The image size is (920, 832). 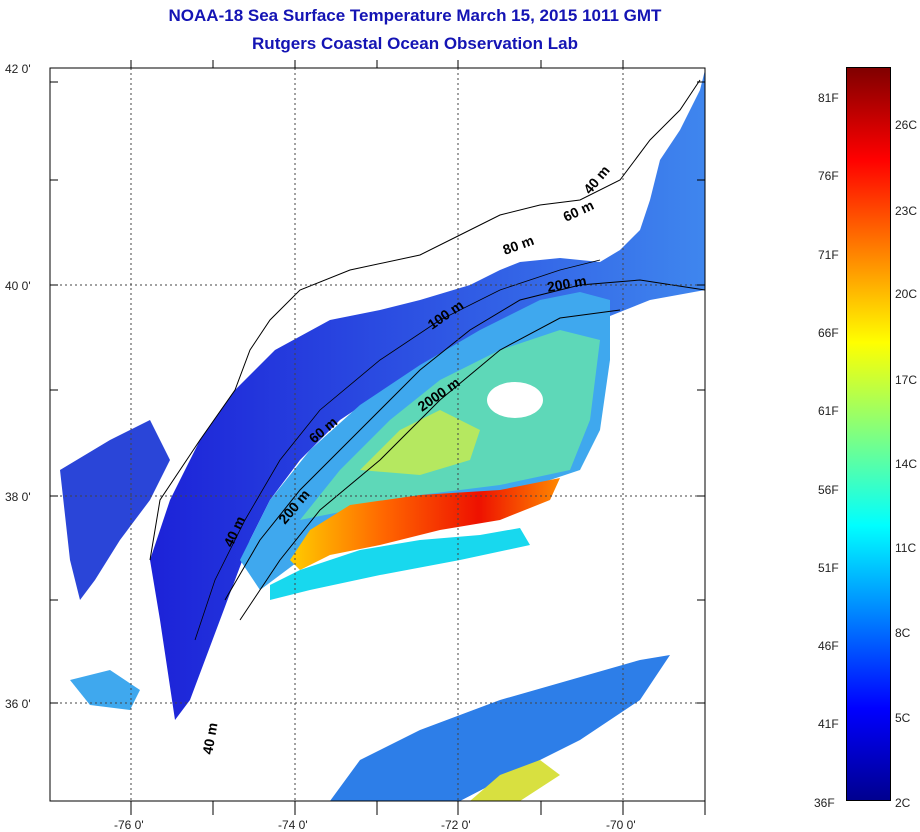 I want to click on colorbar-f-label: 56F, so click(x=828, y=490).